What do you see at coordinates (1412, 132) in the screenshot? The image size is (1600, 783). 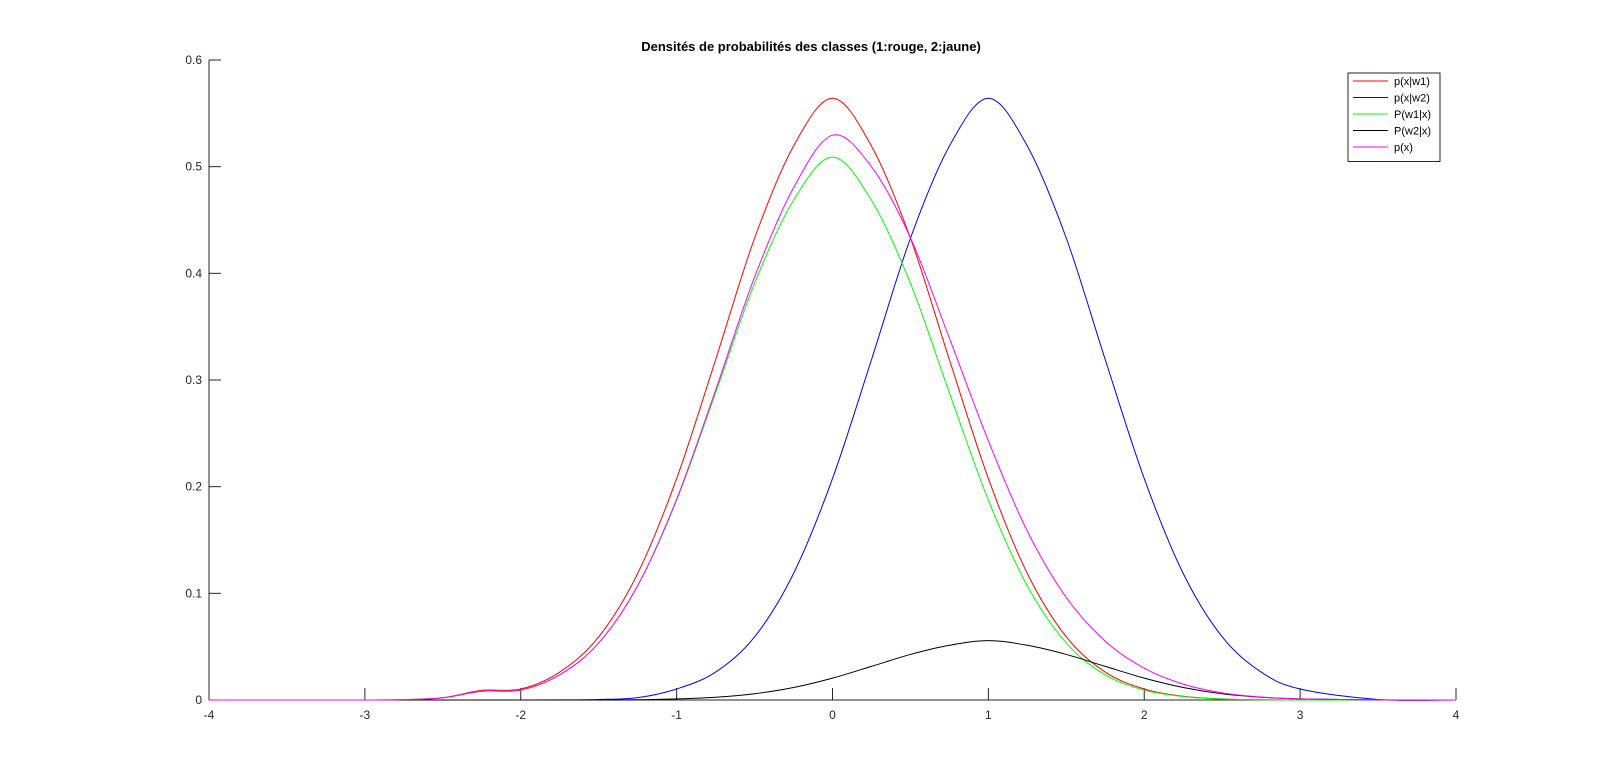 I see `legend-label: P(w2|x)` at bounding box center [1412, 132].